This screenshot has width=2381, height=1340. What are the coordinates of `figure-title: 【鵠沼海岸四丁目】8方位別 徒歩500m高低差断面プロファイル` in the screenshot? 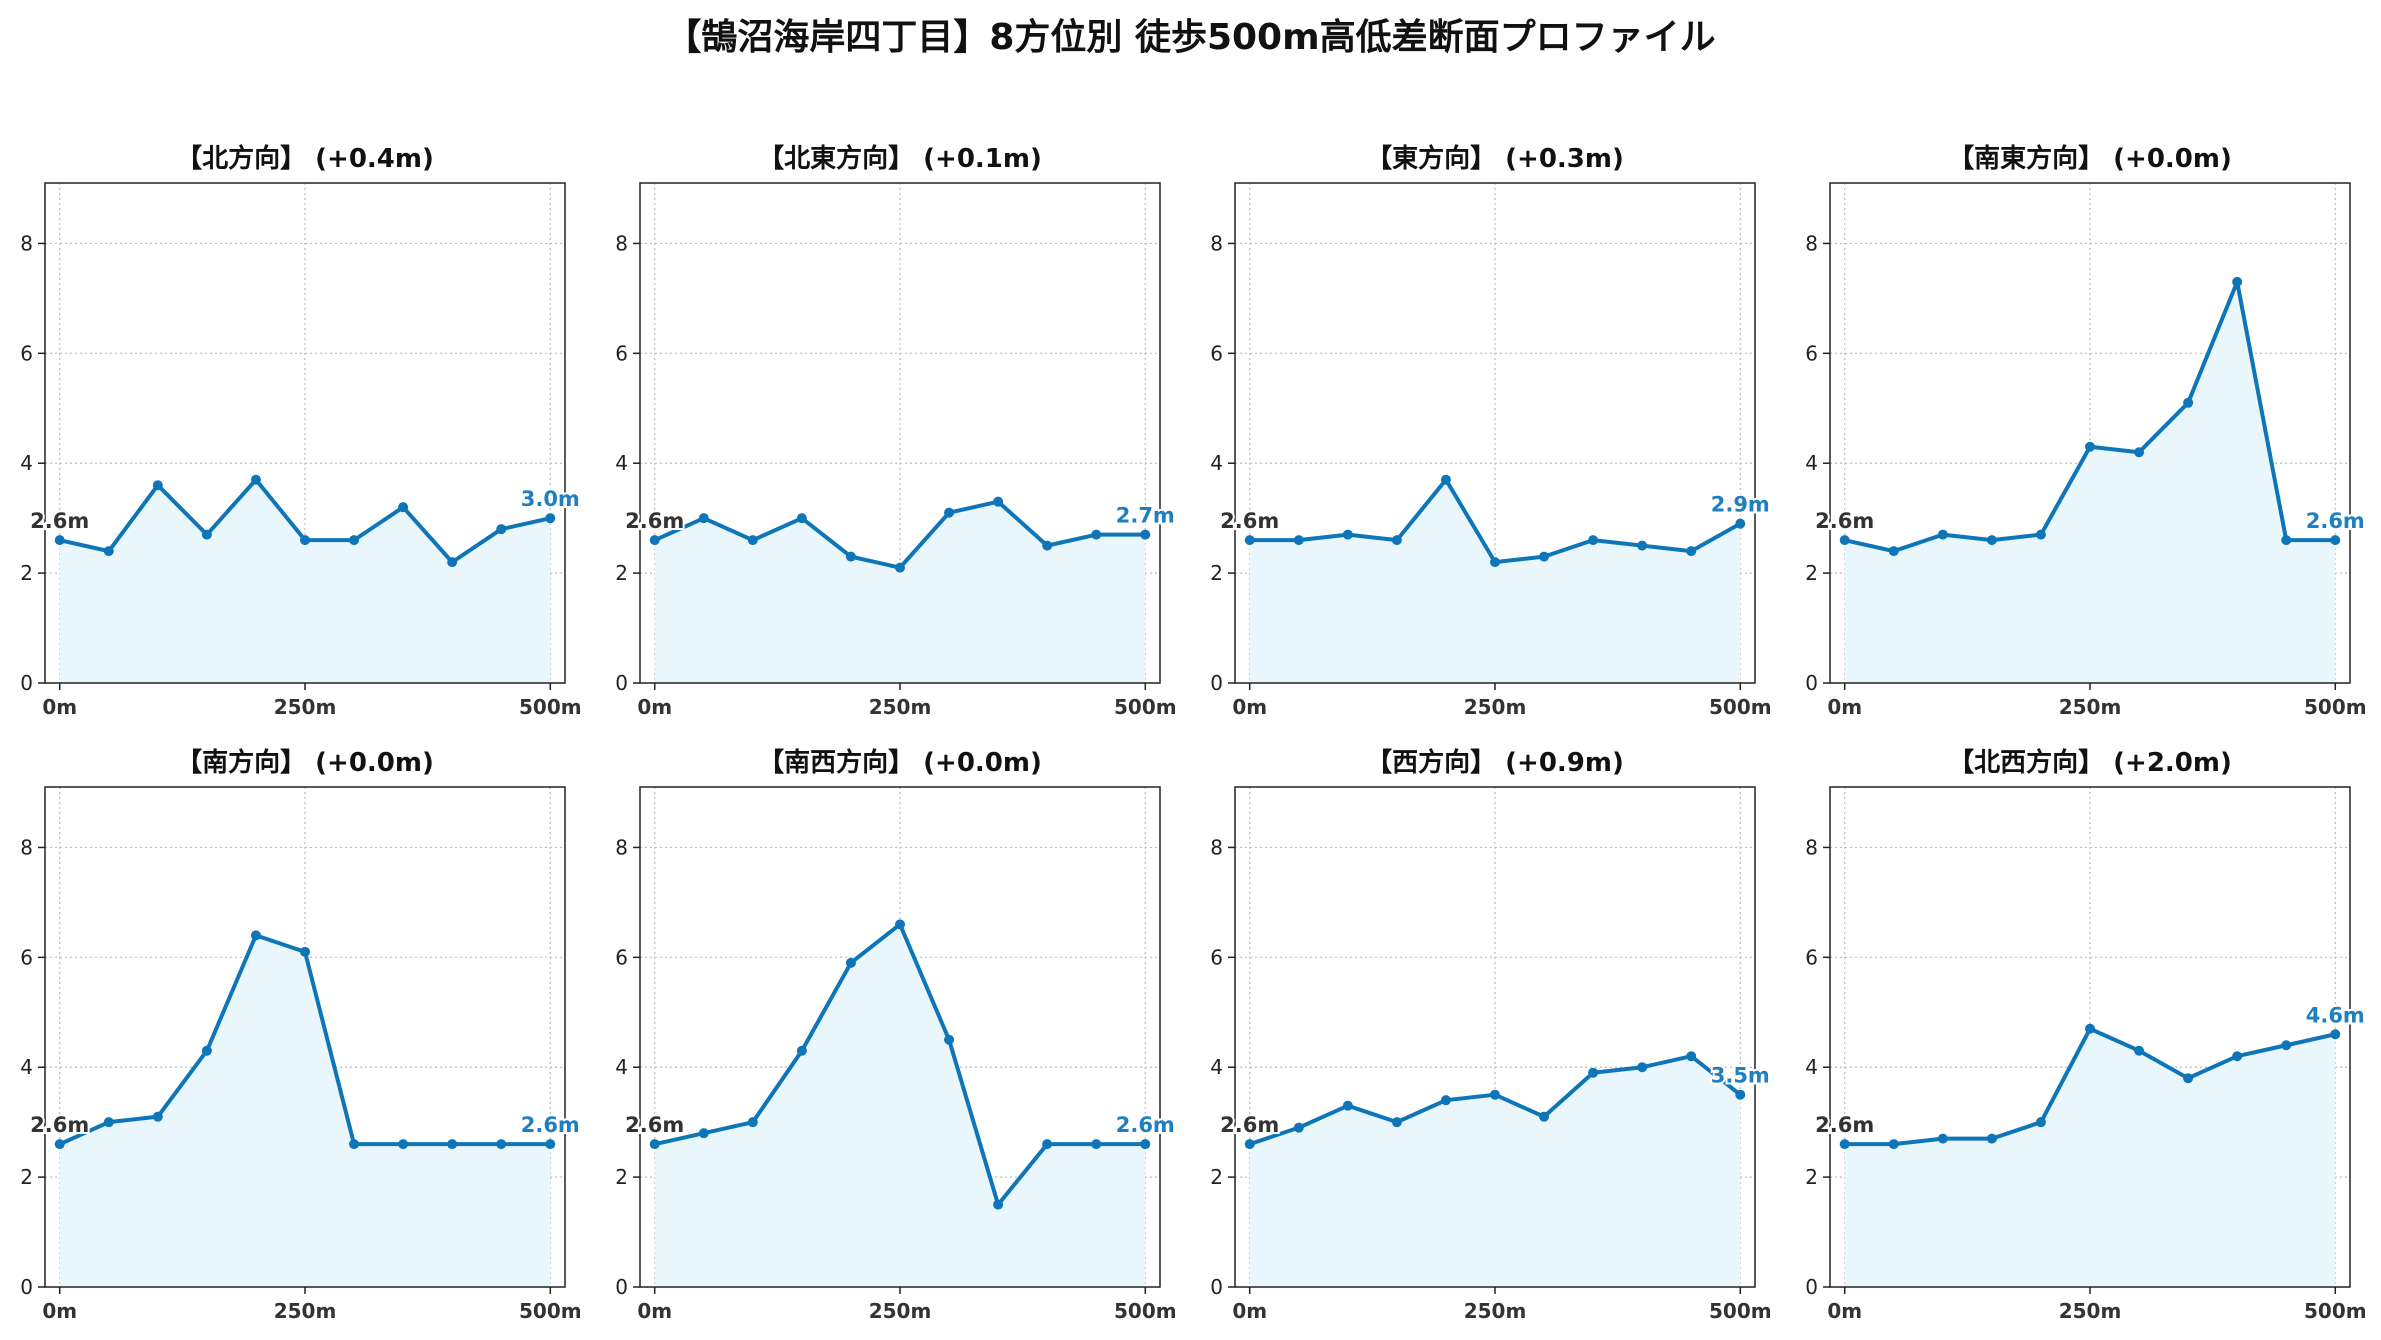 It's located at (1190, 37).